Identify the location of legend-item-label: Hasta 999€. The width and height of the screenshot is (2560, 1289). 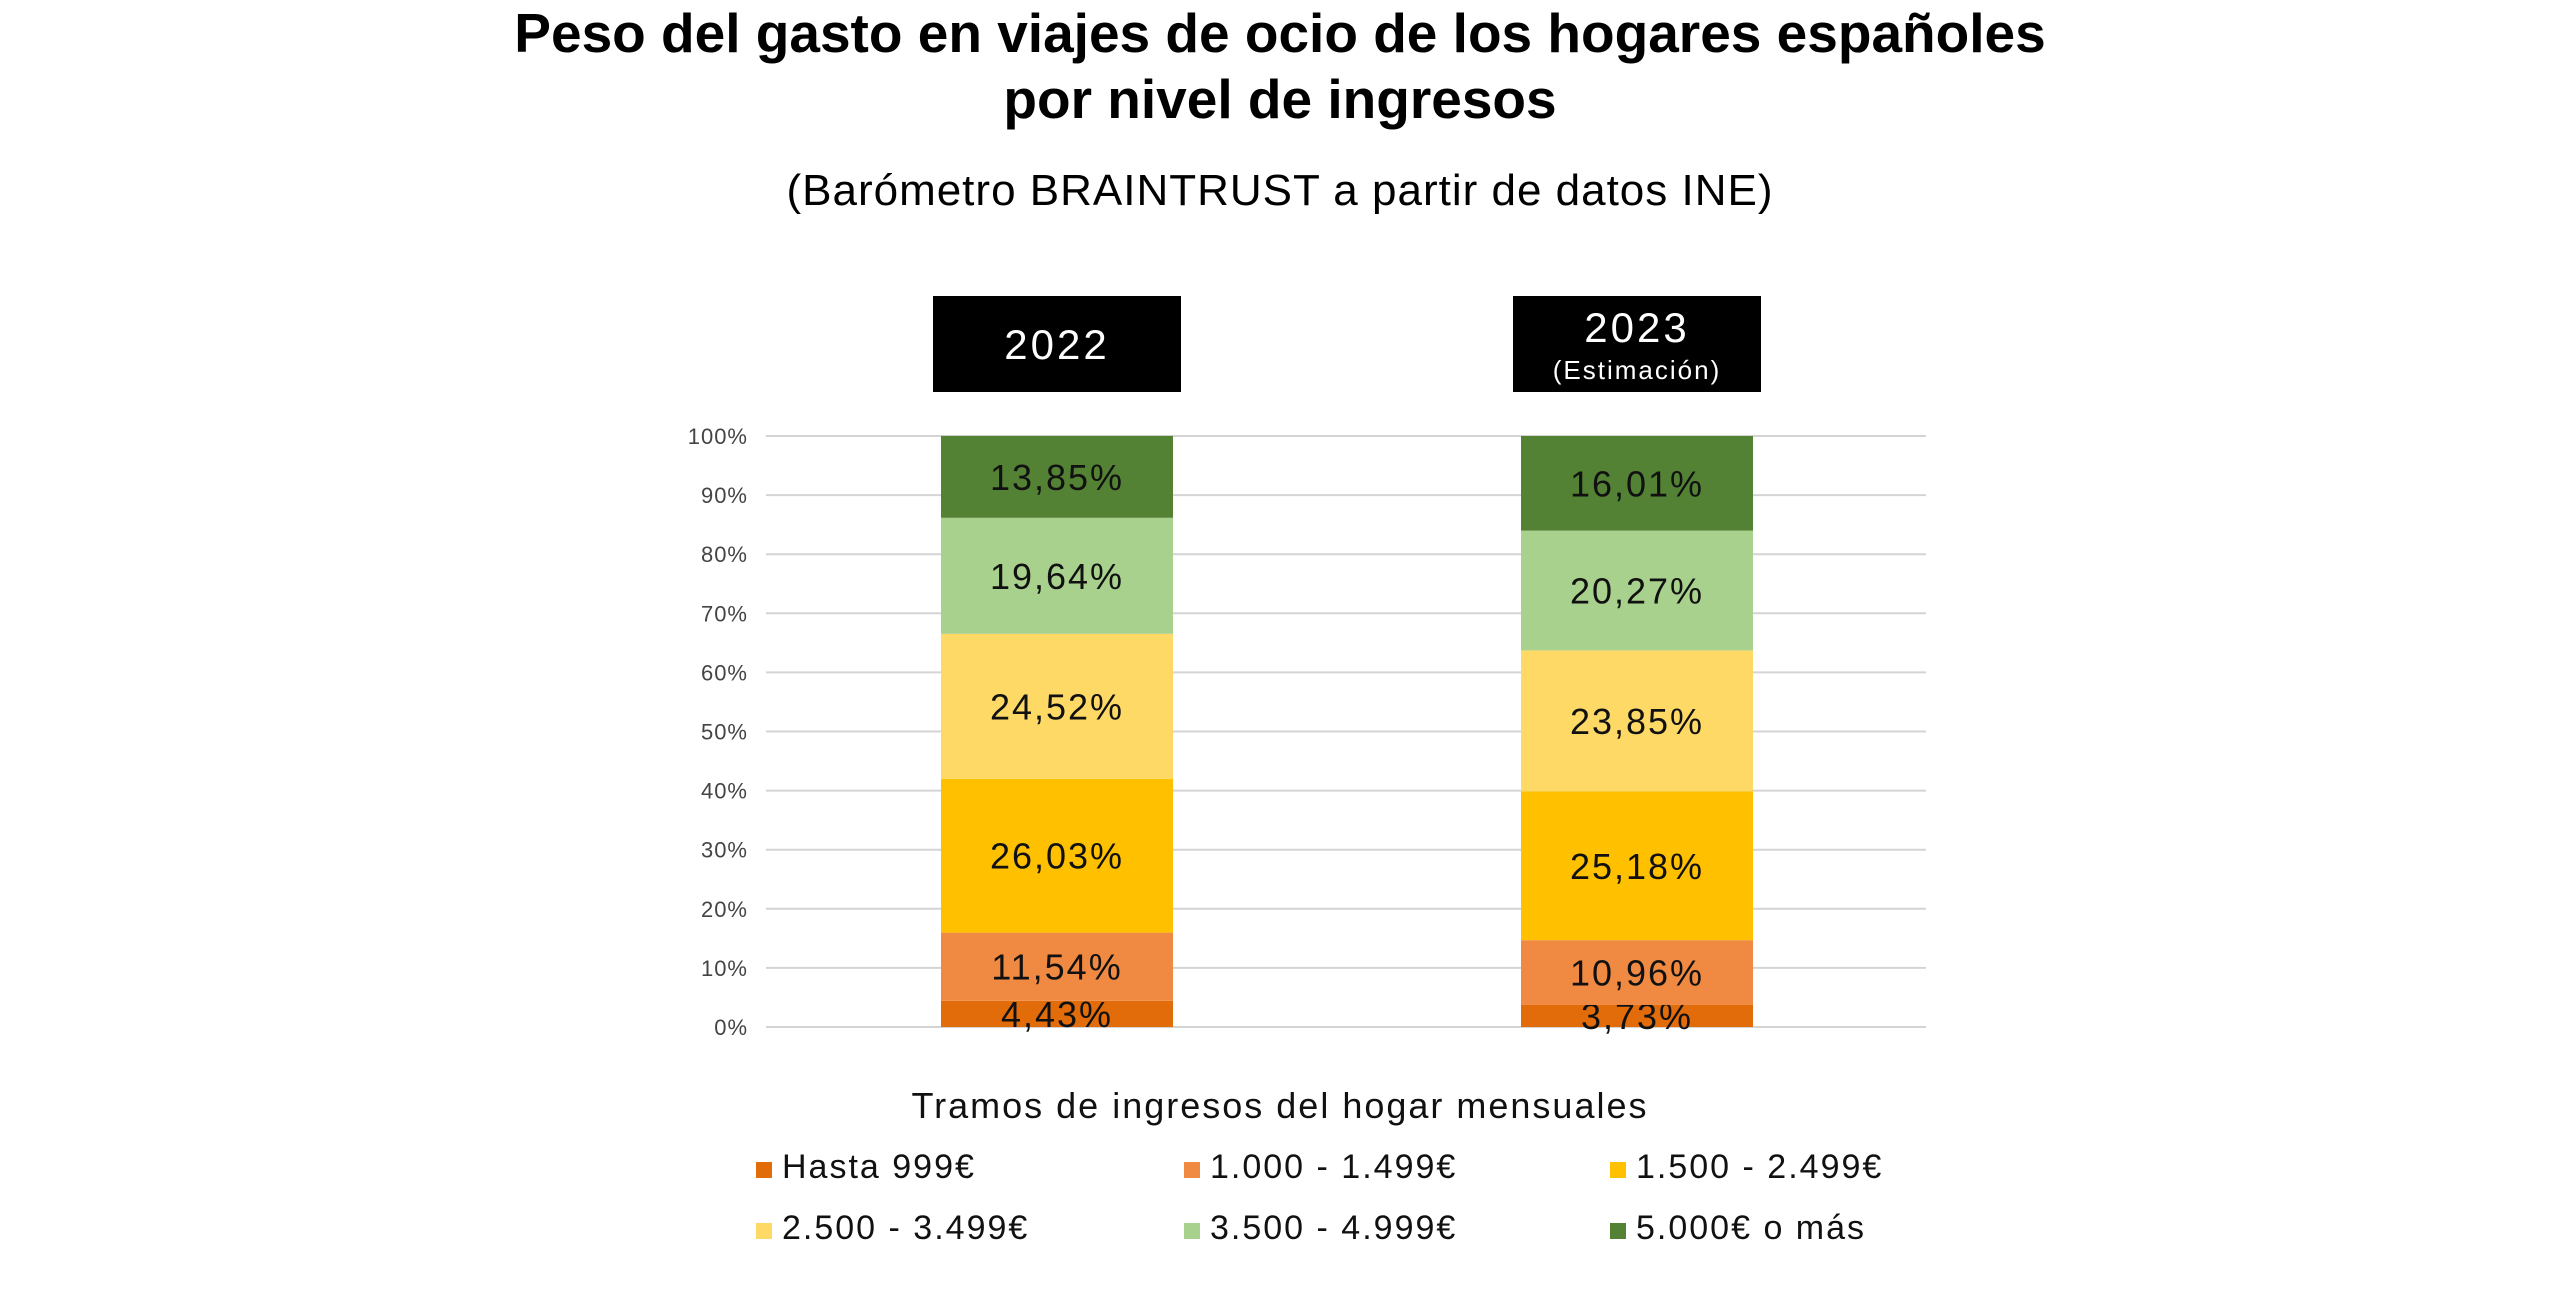
(879, 1167).